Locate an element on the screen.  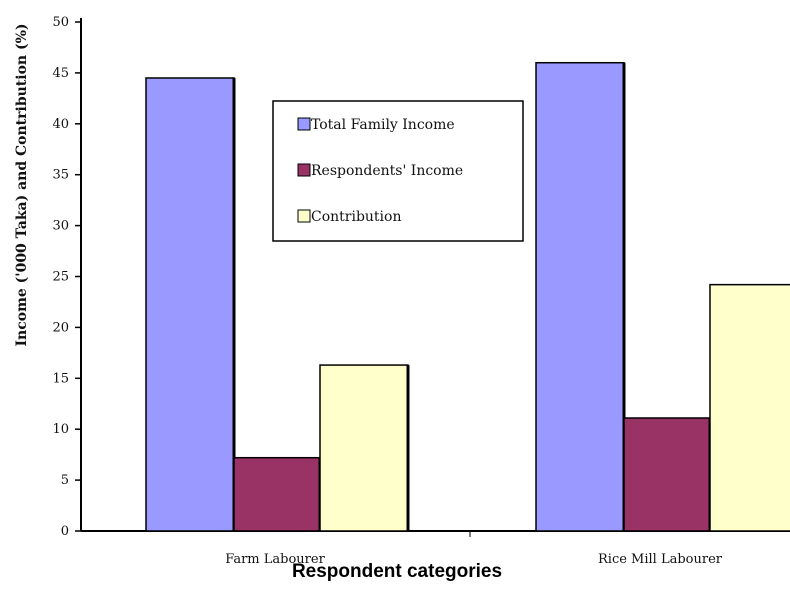
y-axis-label: Income ('000 Taka) and Contribution (%) is located at coordinates (22, 184).